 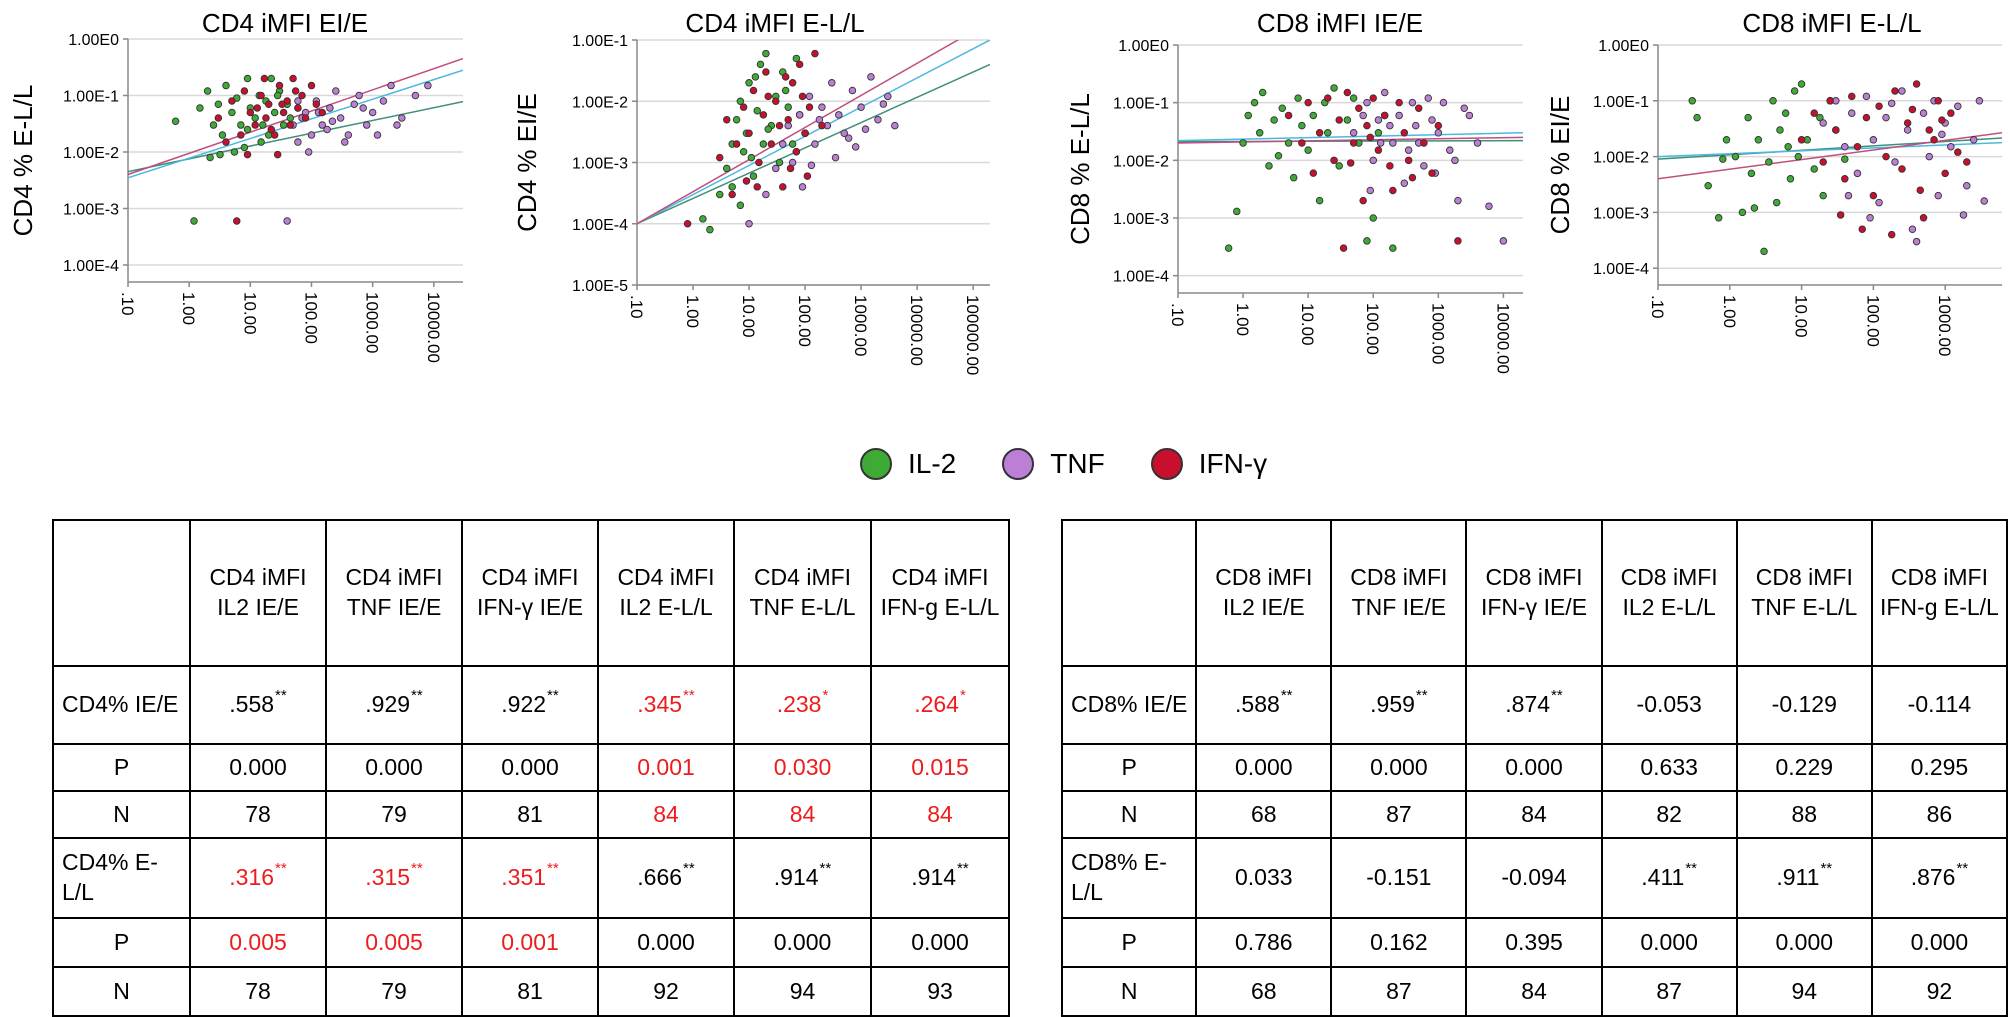 What do you see at coordinates (802, 593) in the screenshot?
I see `column-header: CD4 iMFI TNF E-L/L` at bounding box center [802, 593].